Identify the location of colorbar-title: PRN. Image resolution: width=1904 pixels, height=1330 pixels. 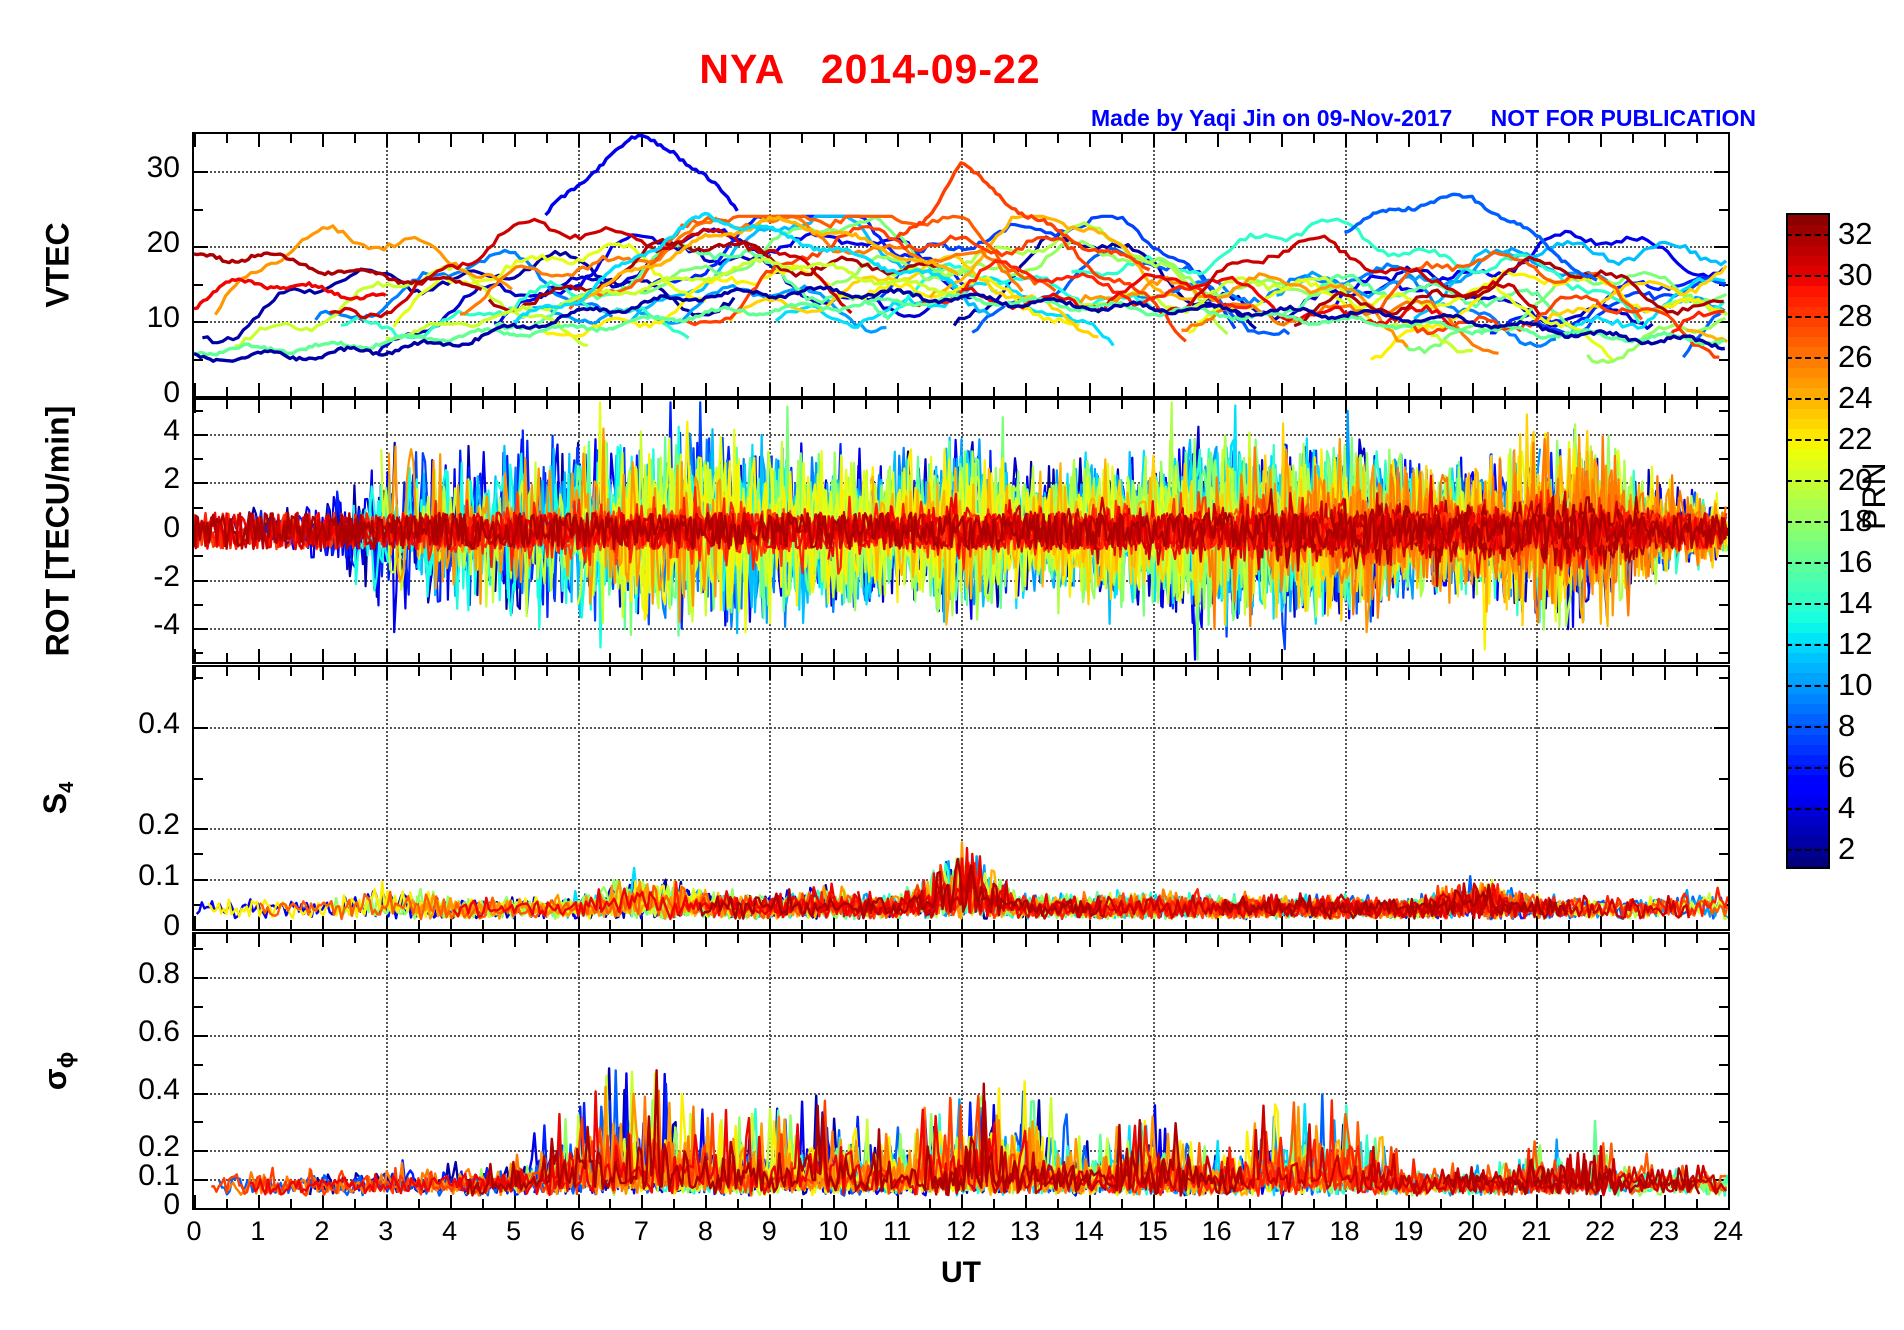
(1874, 496).